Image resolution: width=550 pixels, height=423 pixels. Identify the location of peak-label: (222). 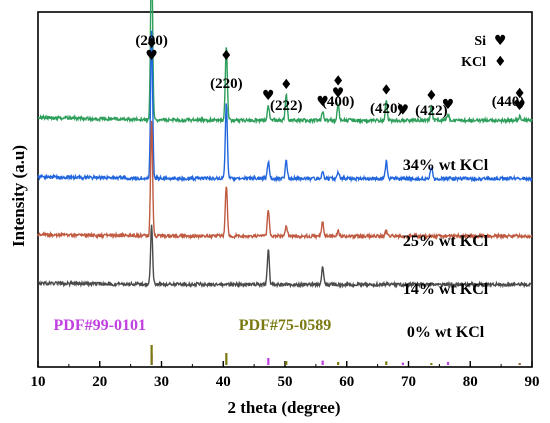
(286, 106).